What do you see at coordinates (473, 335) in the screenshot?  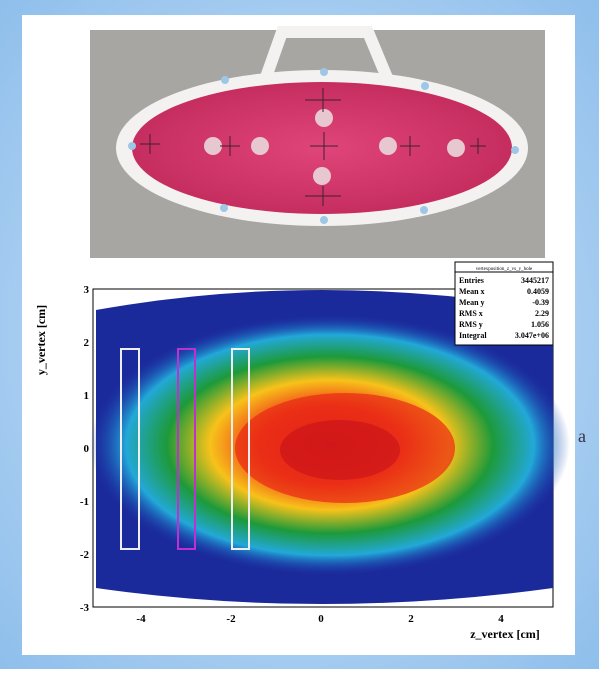 I see `stats-key: Integral` at bounding box center [473, 335].